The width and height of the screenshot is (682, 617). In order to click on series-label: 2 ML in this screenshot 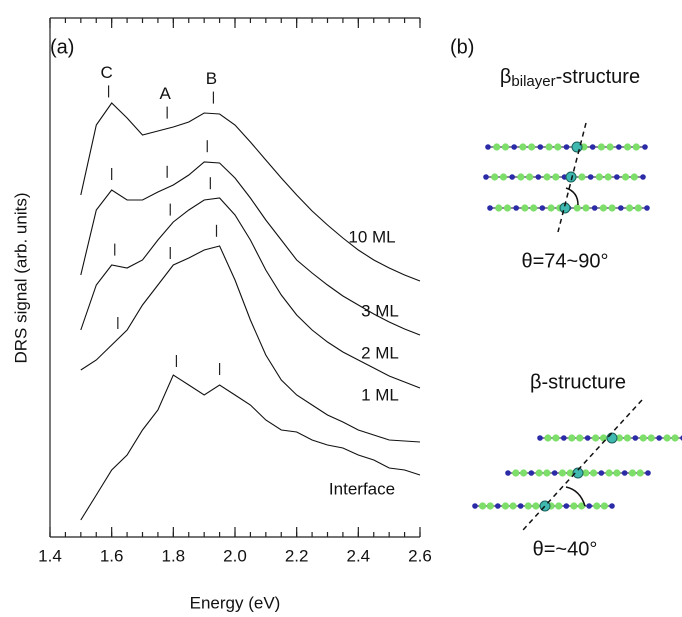, I will do `click(380, 352)`.